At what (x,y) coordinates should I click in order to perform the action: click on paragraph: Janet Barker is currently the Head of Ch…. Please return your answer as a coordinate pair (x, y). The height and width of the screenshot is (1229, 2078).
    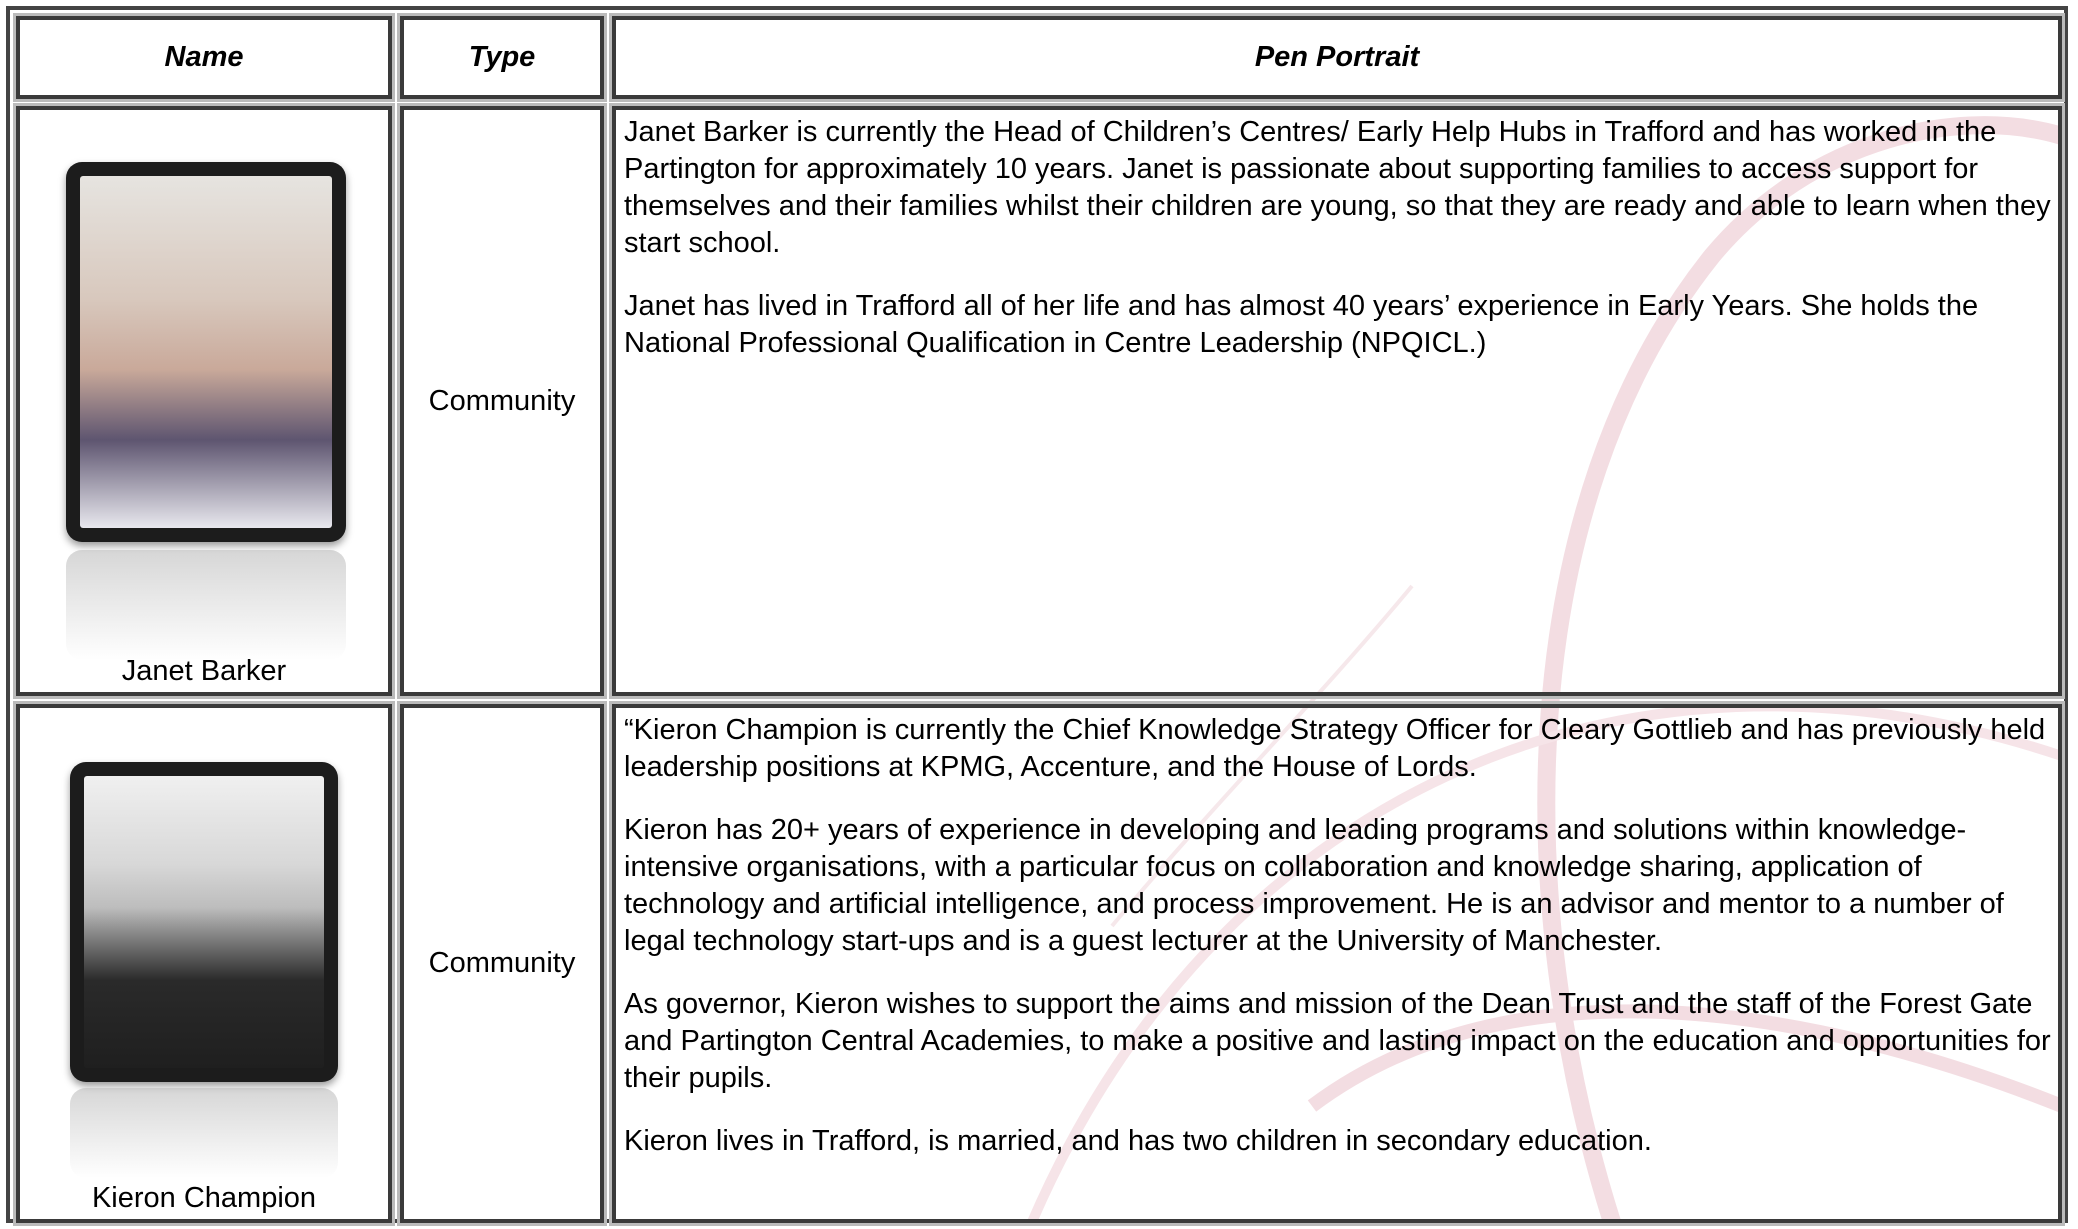
    Looking at the image, I should click on (1337, 187).